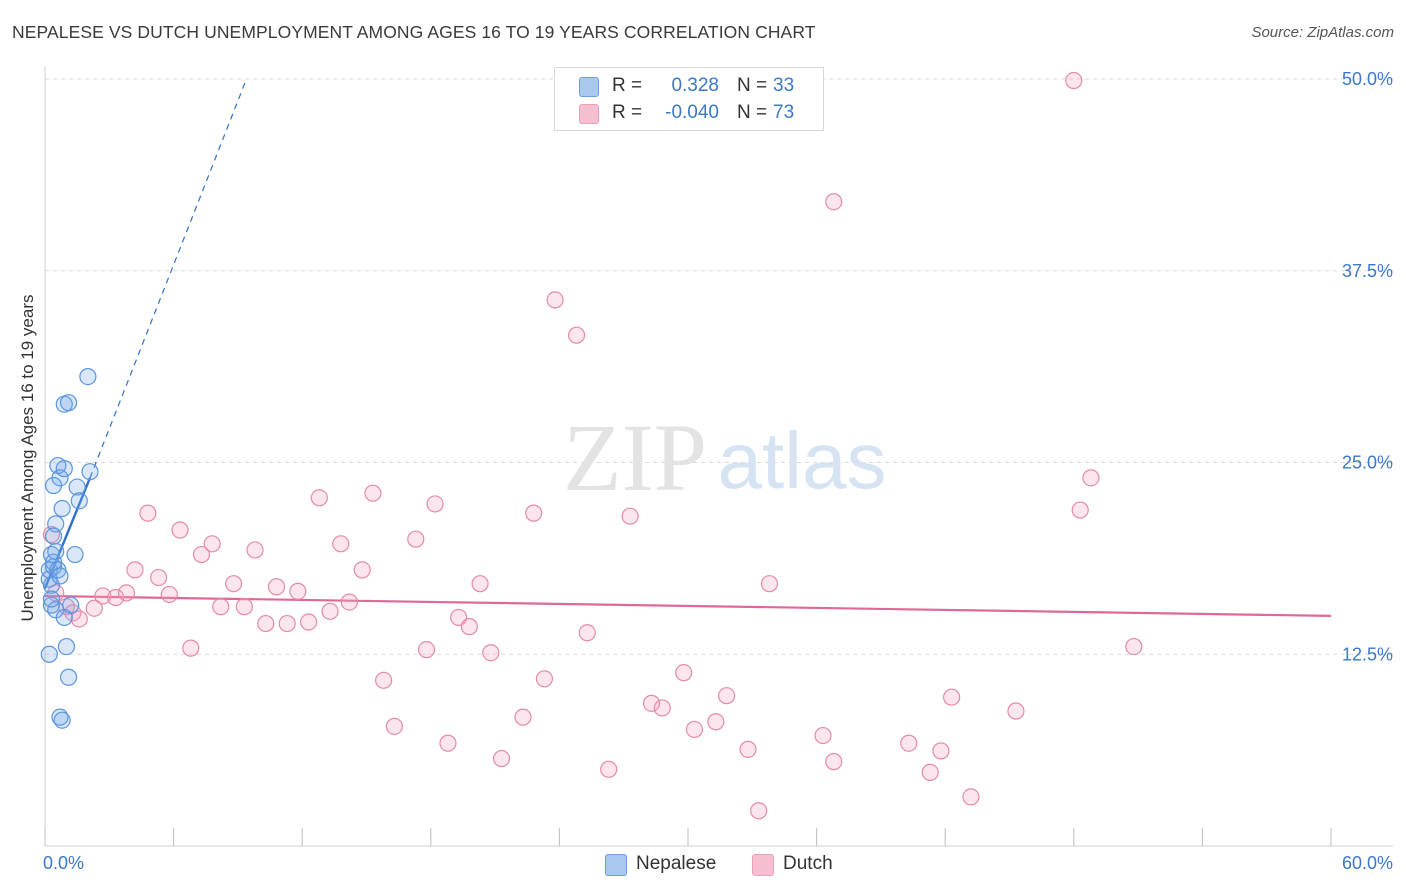  I want to click on nepalese-points, so click(69, 548).